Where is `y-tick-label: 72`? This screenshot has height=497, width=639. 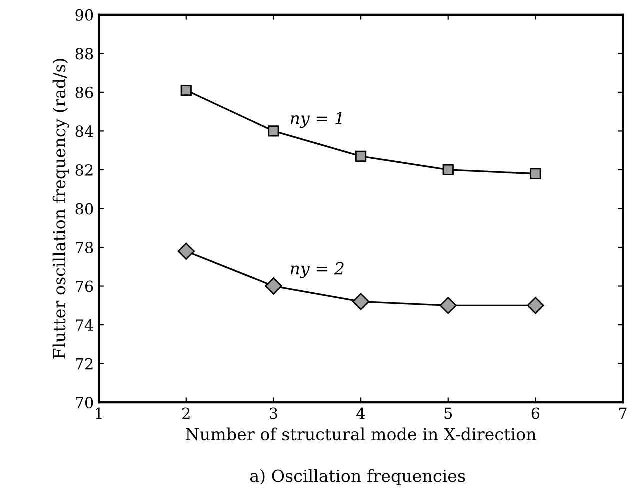 y-tick-label: 72 is located at coordinates (84, 364).